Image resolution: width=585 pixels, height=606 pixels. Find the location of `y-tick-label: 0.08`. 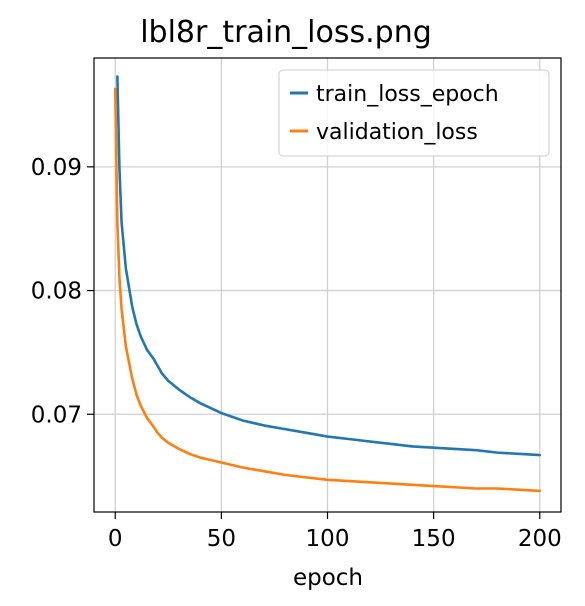

y-tick-label: 0.08 is located at coordinates (56, 292).